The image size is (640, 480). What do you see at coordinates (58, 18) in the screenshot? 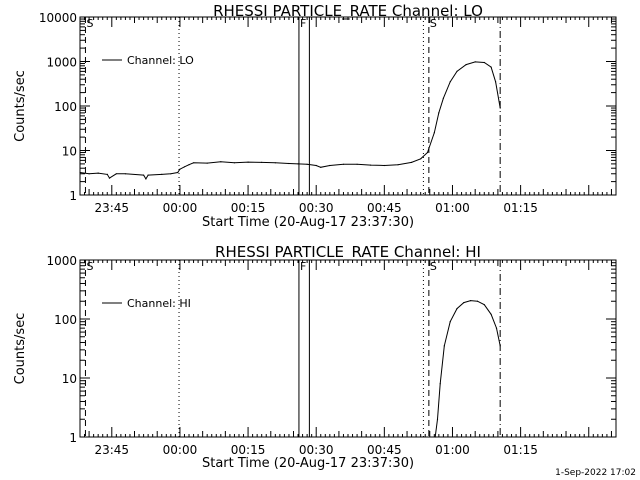
I see `y-tick-label: 10000` at bounding box center [58, 18].